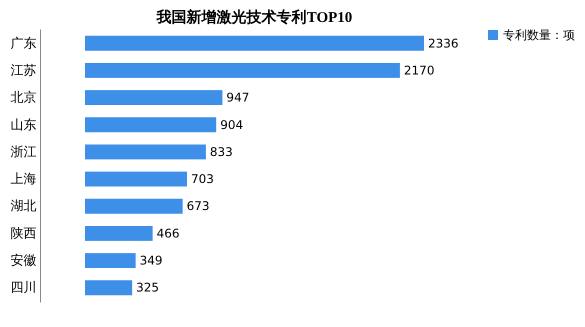  What do you see at coordinates (443, 43) in the screenshot?
I see `data-label: 2336` at bounding box center [443, 43].